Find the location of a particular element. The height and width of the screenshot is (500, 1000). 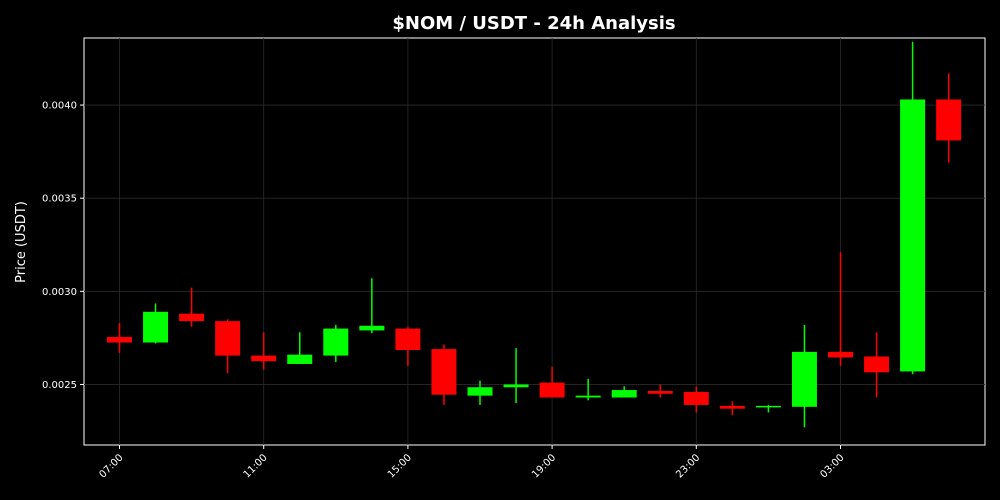

y-tick-label: 0.0030 is located at coordinates (59, 292).